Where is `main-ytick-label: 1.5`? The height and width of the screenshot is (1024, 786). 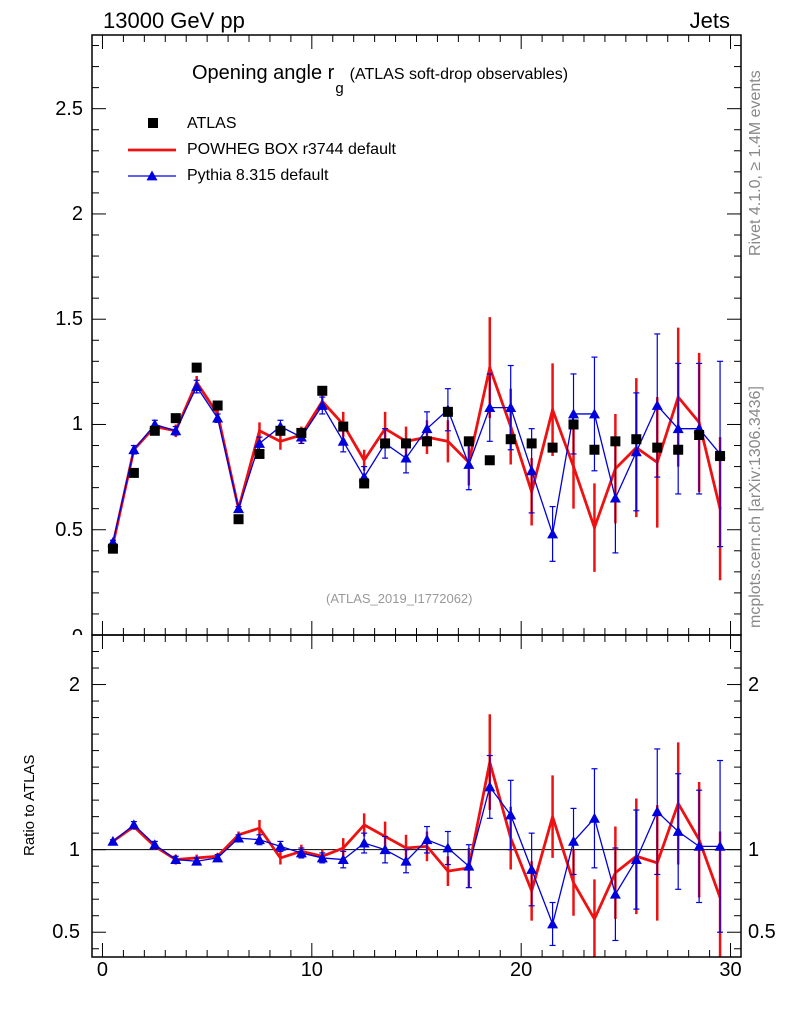 main-ytick-label: 1.5 is located at coordinates (69, 319).